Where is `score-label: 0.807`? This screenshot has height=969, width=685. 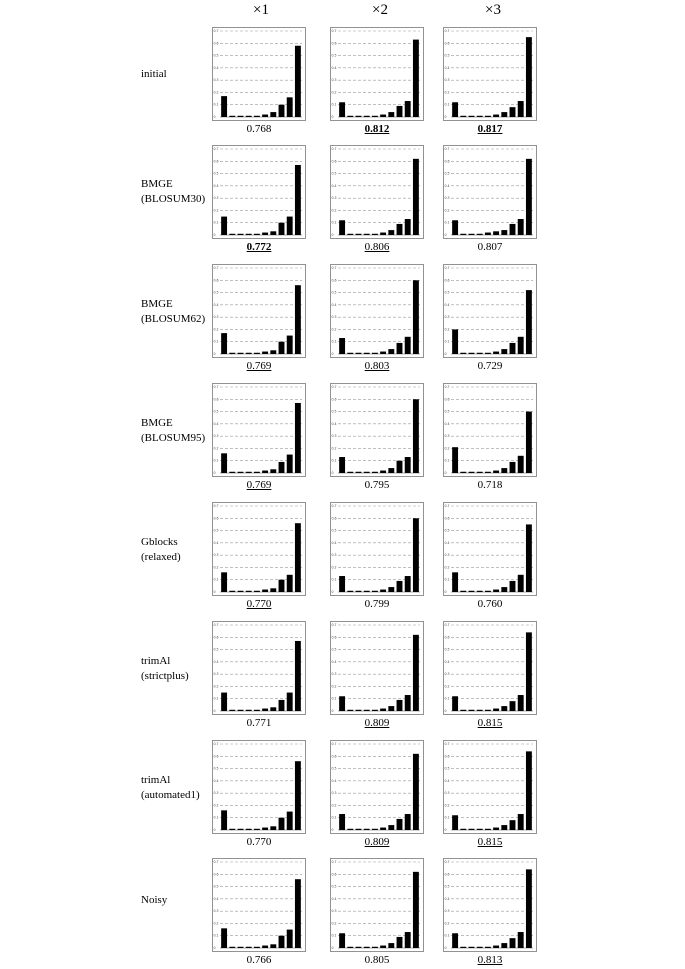
score-label: 0.807 is located at coordinates (490, 247).